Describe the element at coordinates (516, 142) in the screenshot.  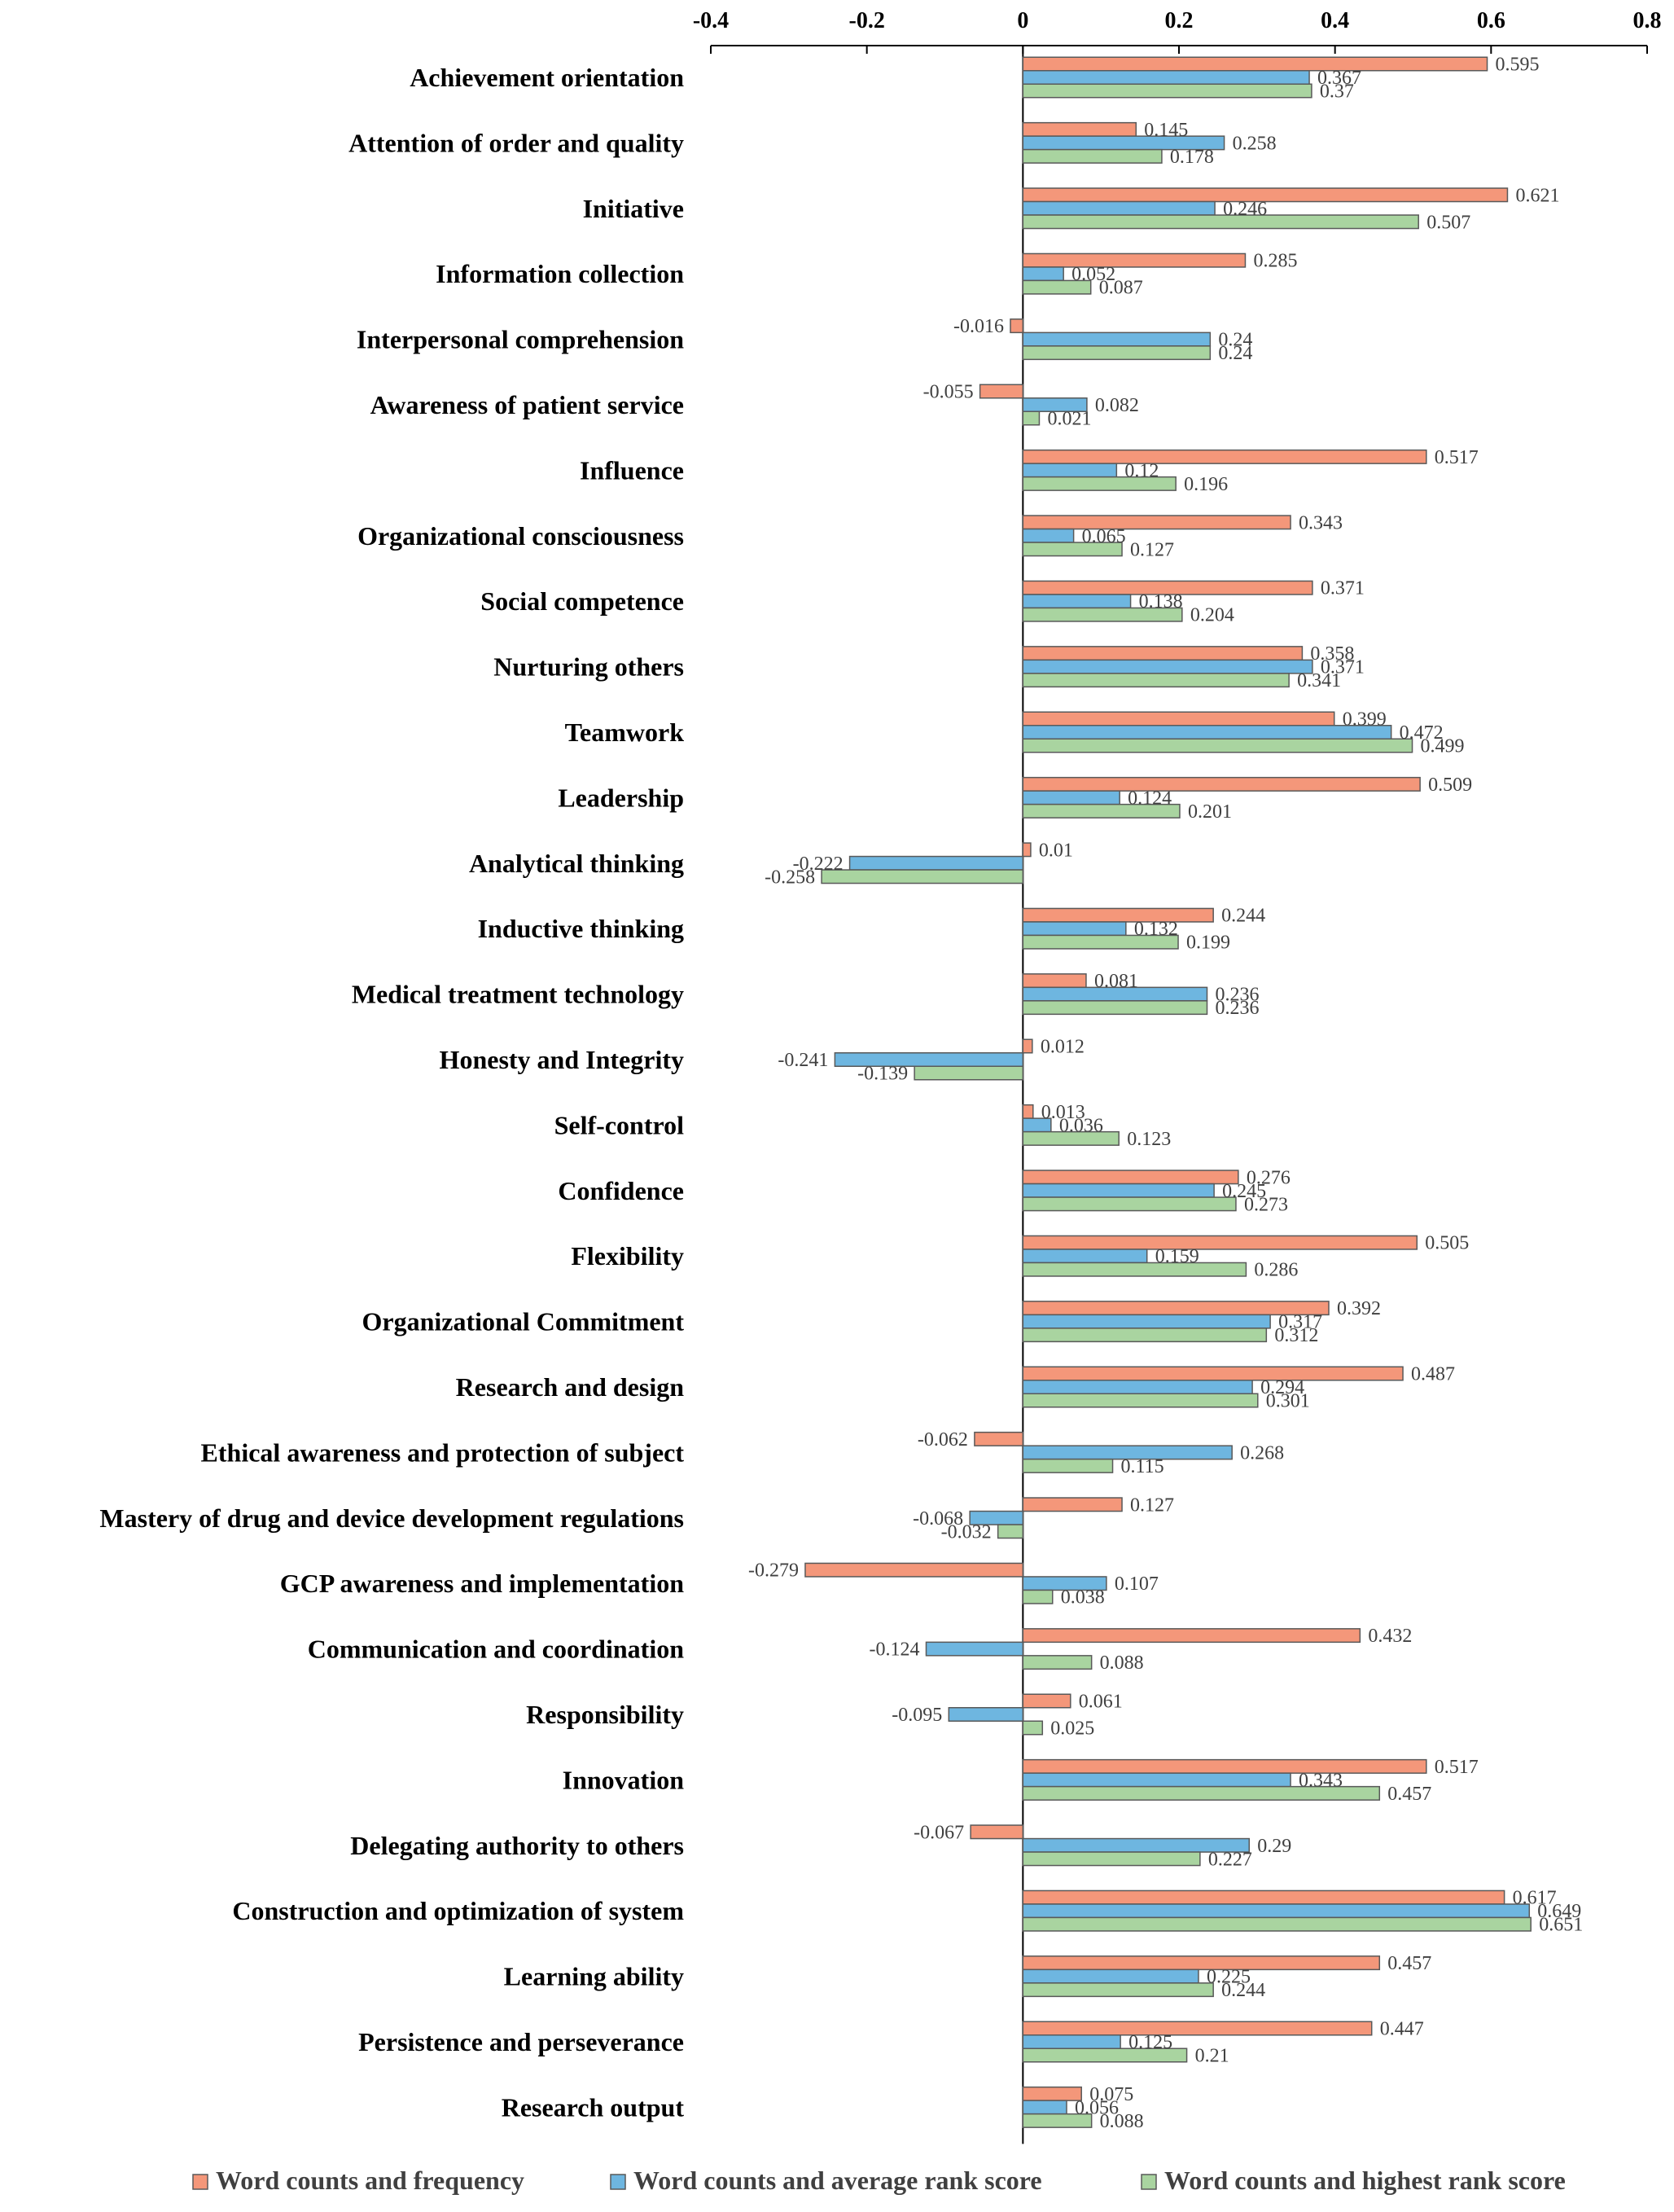
I see `category-label: Attention of order and quality` at that location.